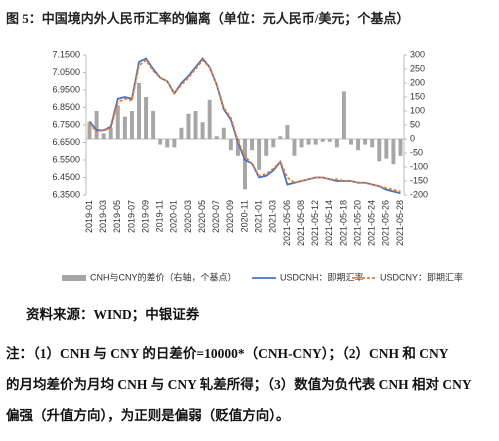 The image size is (499, 441). I want to click on x-tick-label: 2021-05-14, so click(329, 223).